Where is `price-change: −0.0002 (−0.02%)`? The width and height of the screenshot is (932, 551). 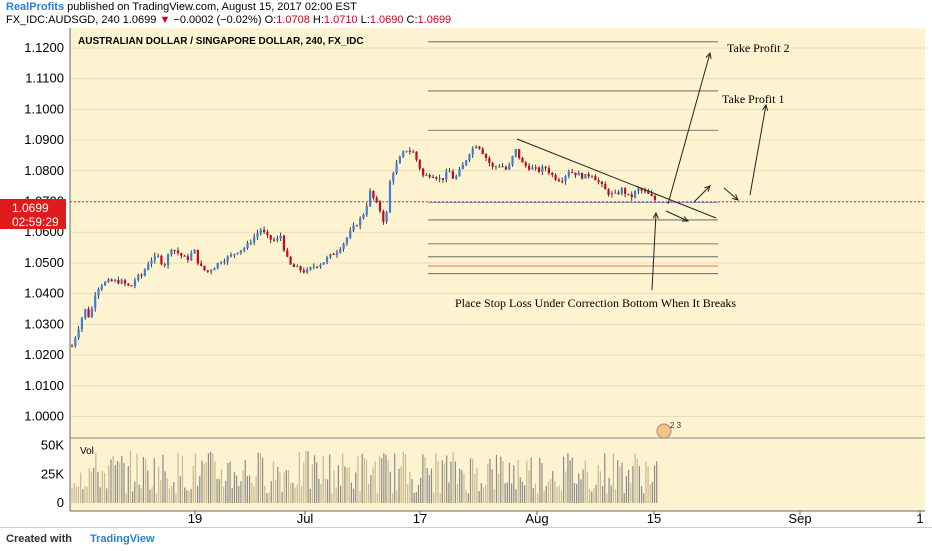
price-change: −0.0002 (−0.02%) is located at coordinates (217, 20).